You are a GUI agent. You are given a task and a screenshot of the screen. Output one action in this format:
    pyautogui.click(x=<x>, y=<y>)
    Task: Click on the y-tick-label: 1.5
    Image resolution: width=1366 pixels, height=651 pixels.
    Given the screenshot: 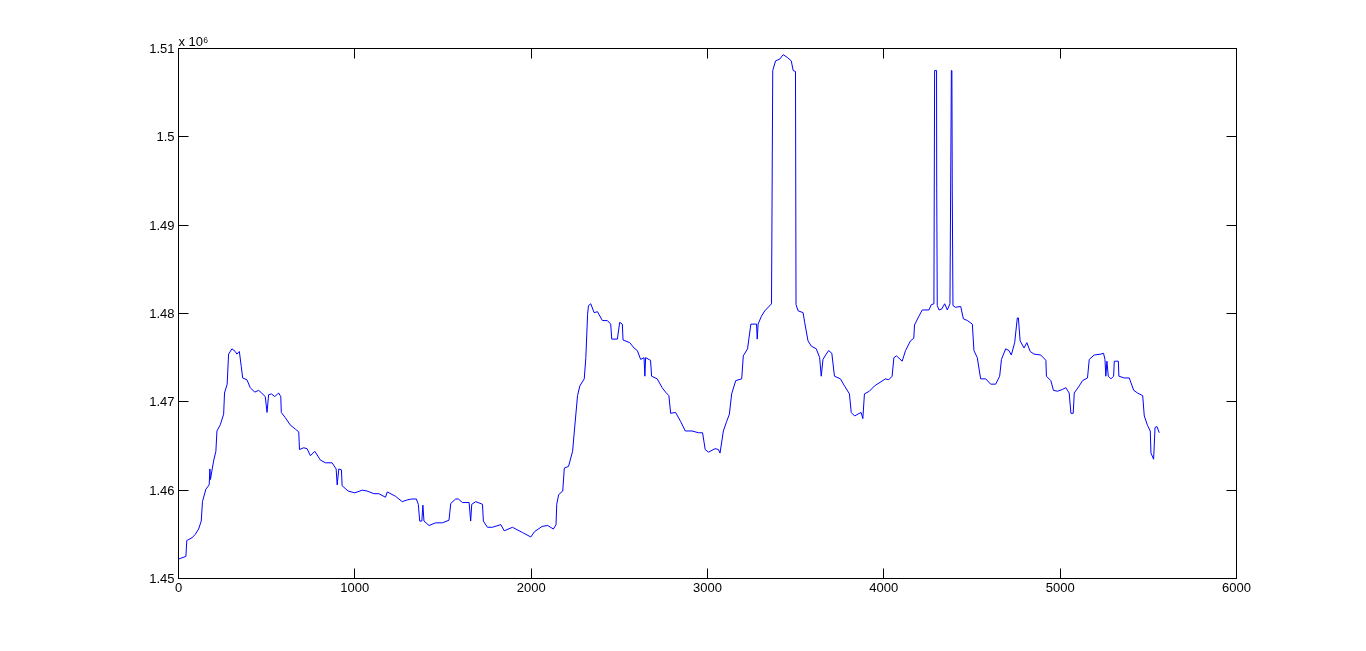 What is the action you would take?
    pyautogui.click(x=165, y=137)
    